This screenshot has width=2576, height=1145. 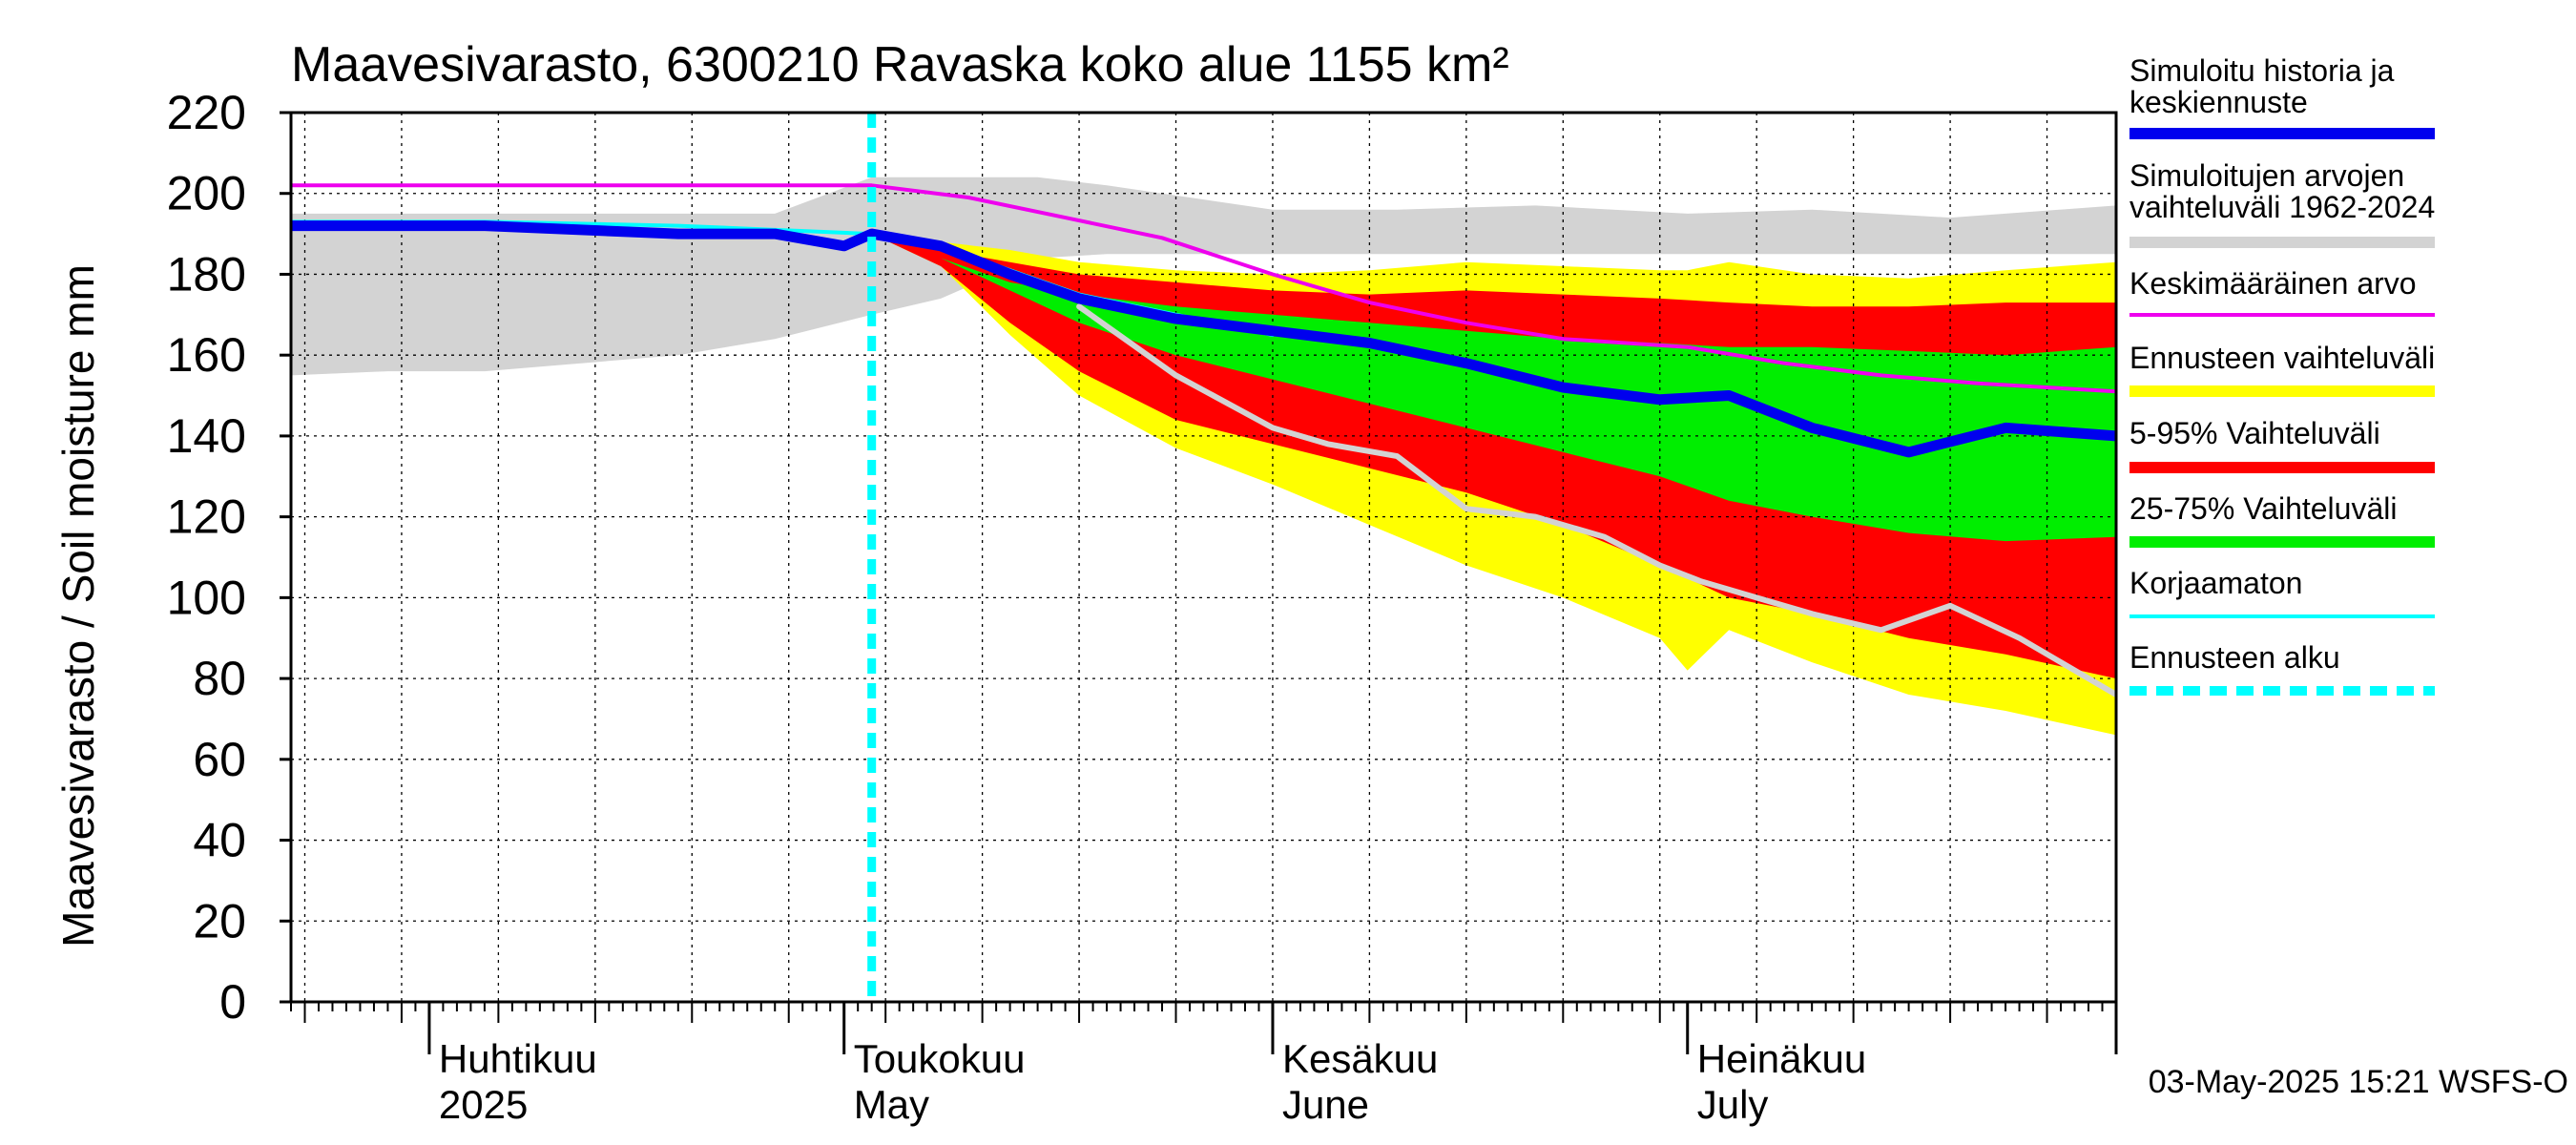 I want to click on legend-item: Ennusteen vaihteluväli, so click(x=2282, y=369).